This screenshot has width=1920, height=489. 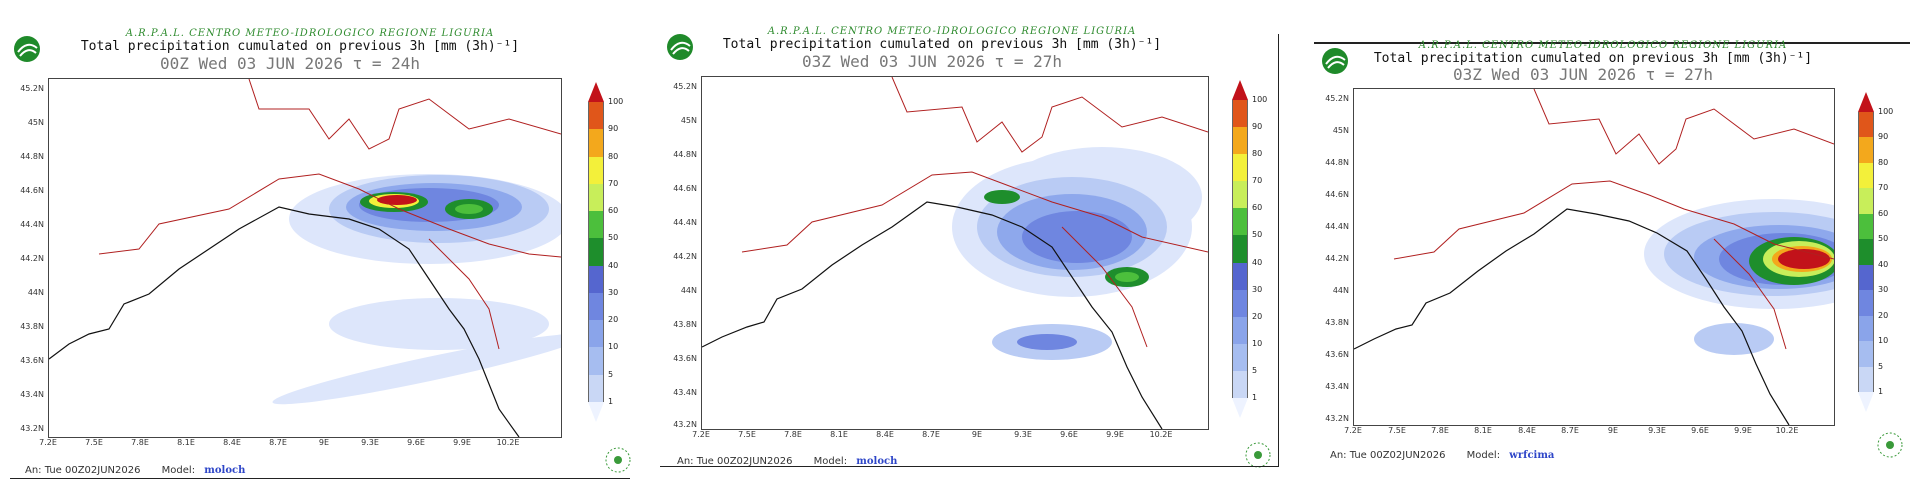 I want to click on colorbar-label: 60, so click(x=613, y=211).